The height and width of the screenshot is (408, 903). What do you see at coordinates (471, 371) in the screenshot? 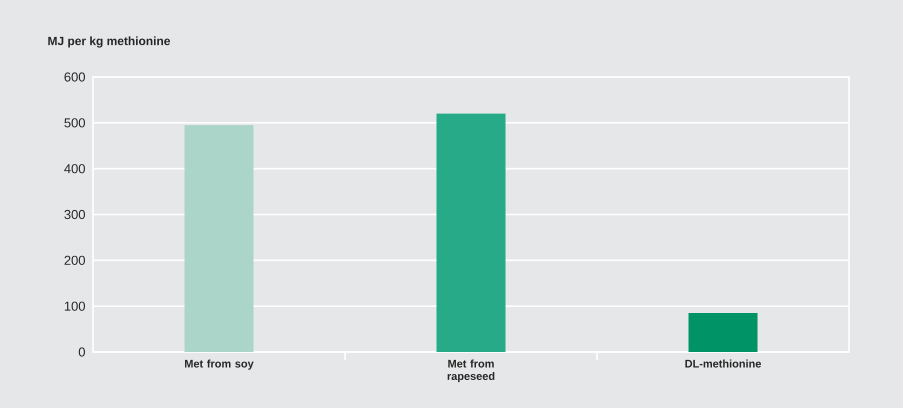
I see `x-tick-label: Met from rapeseed` at bounding box center [471, 371].